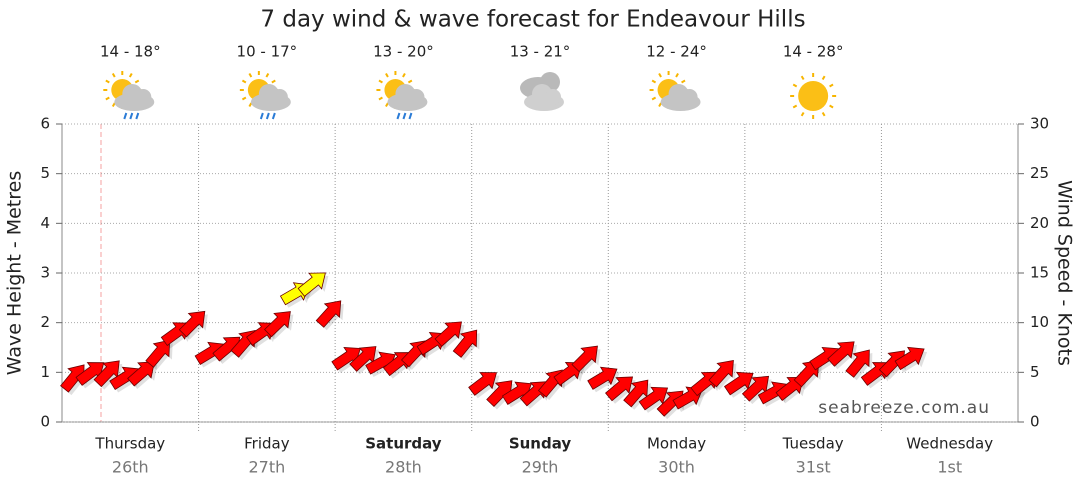 The image size is (1080, 490). I want to click on watermark: seabreeze.com.au, so click(904, 408).